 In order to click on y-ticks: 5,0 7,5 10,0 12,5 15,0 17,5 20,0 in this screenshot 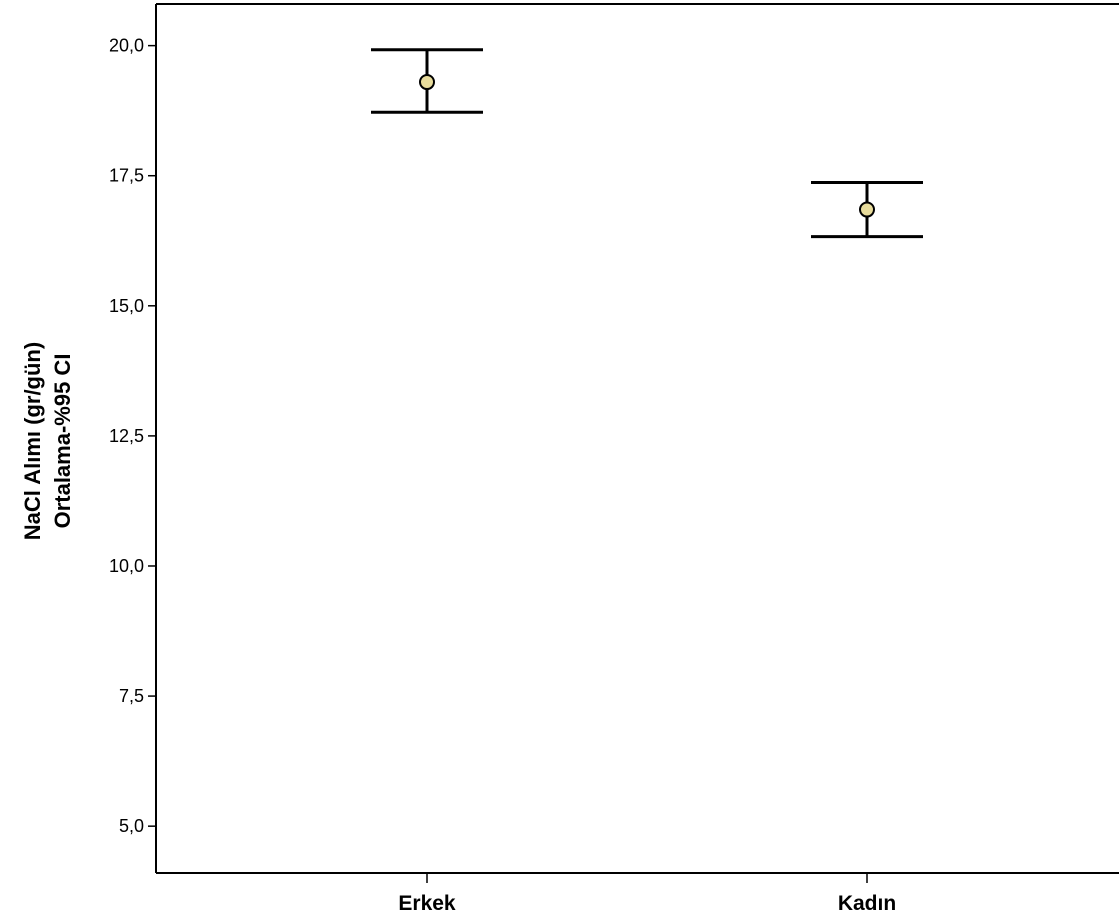, I will do `click(132, 436)`.